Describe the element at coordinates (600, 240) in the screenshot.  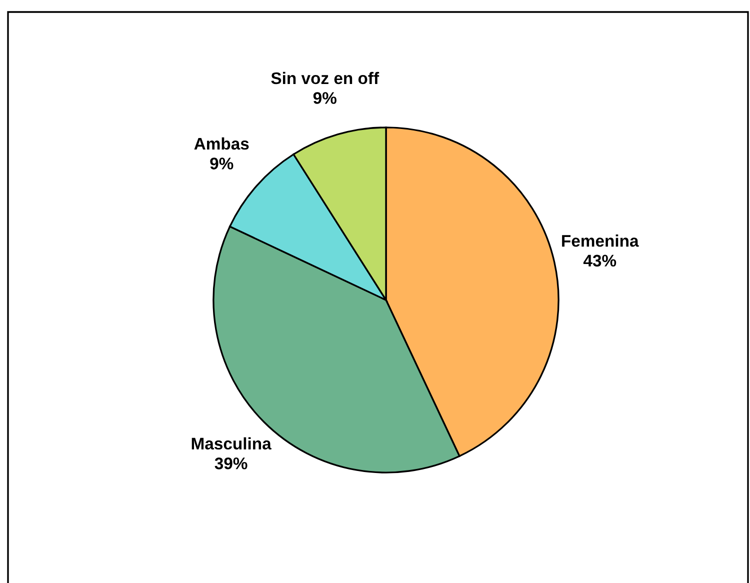
I see `slice-label: Femenina` at that location.